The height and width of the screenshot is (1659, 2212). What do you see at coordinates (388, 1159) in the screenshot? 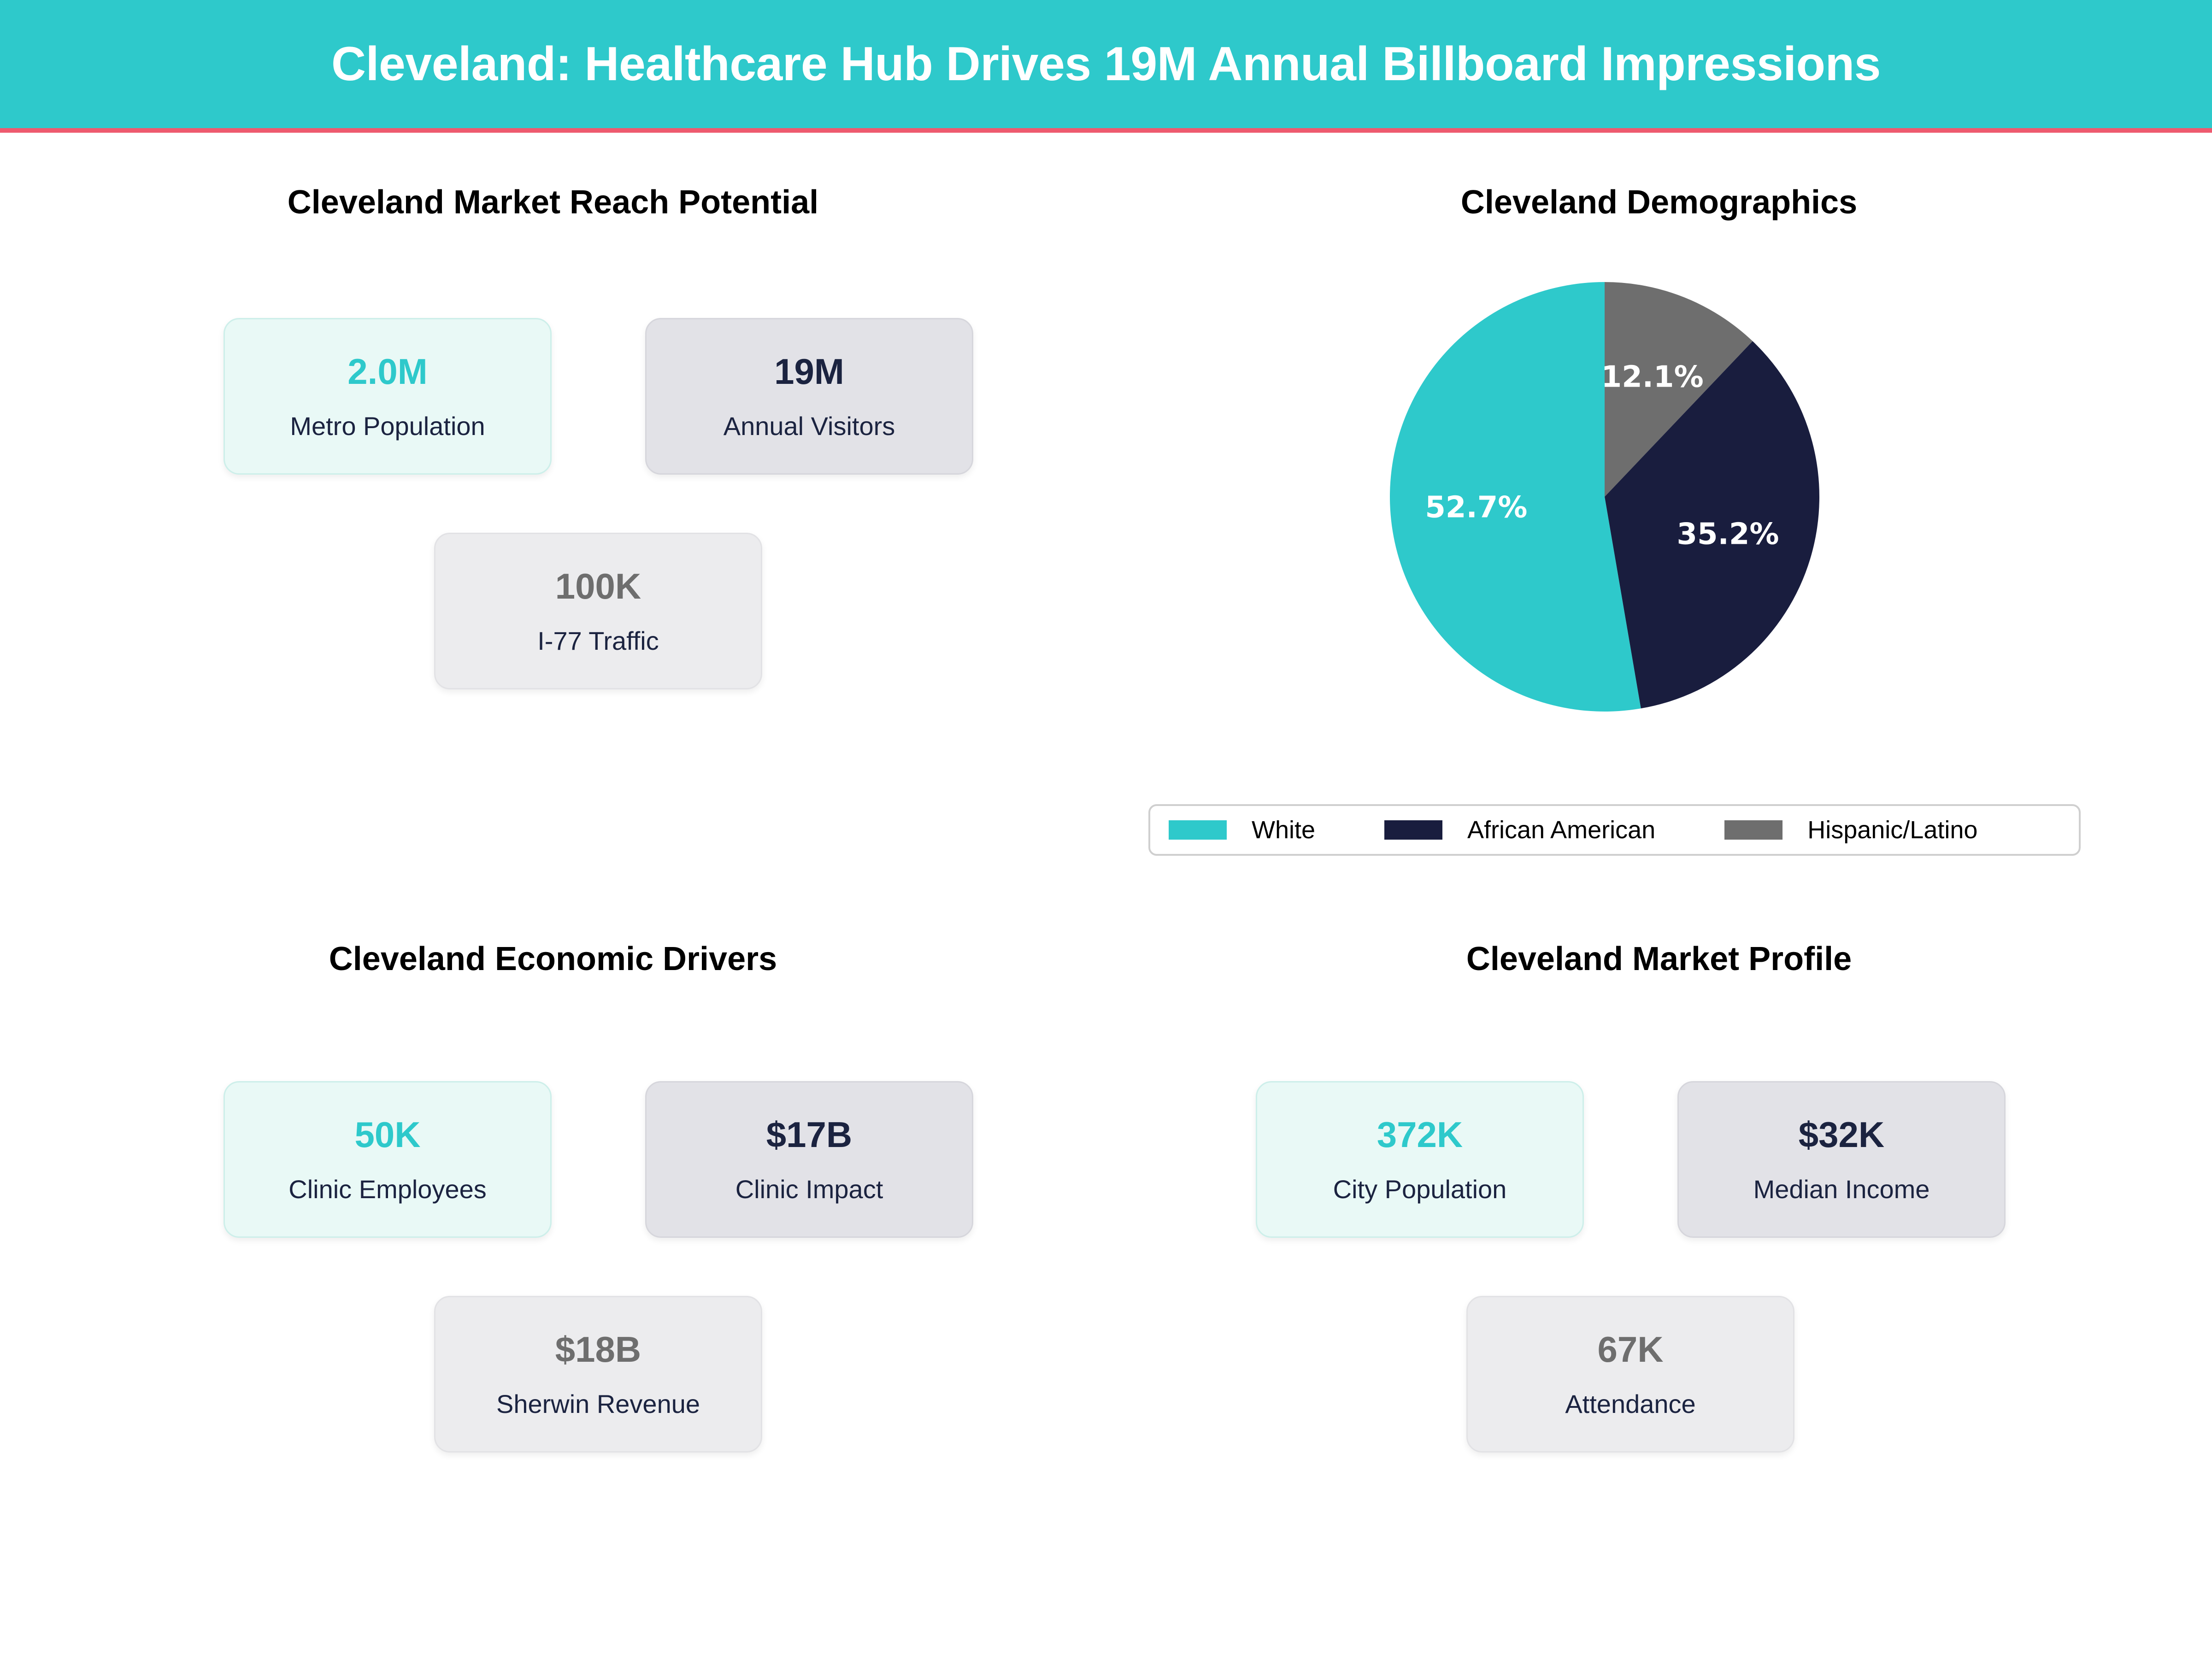
I see `kpi-card-clinic-employees: 50K Clinic Employees` at bounding box center [388, 1159].